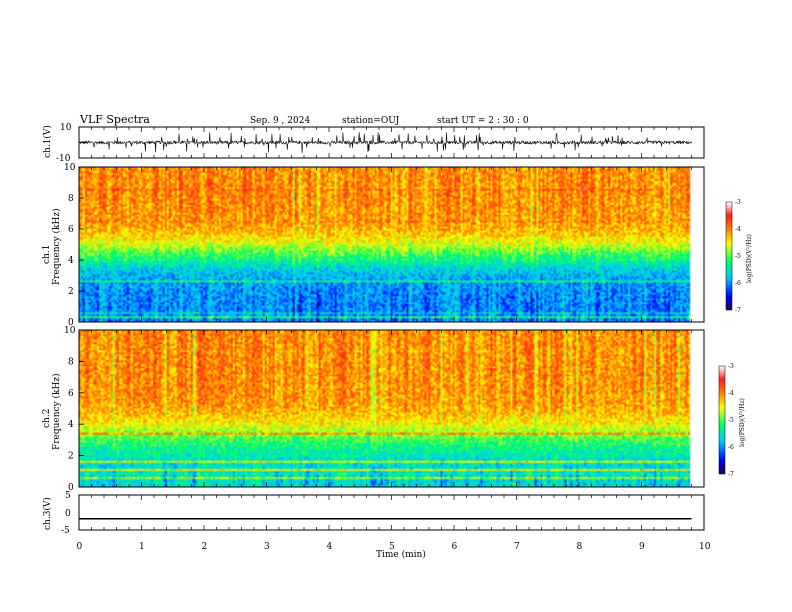  What do you see at coordinates (56, 246) in the screenshot?
I see `ch1-frequency-ylabel: Frequency (kHz)` at bounding box center [56, 246].